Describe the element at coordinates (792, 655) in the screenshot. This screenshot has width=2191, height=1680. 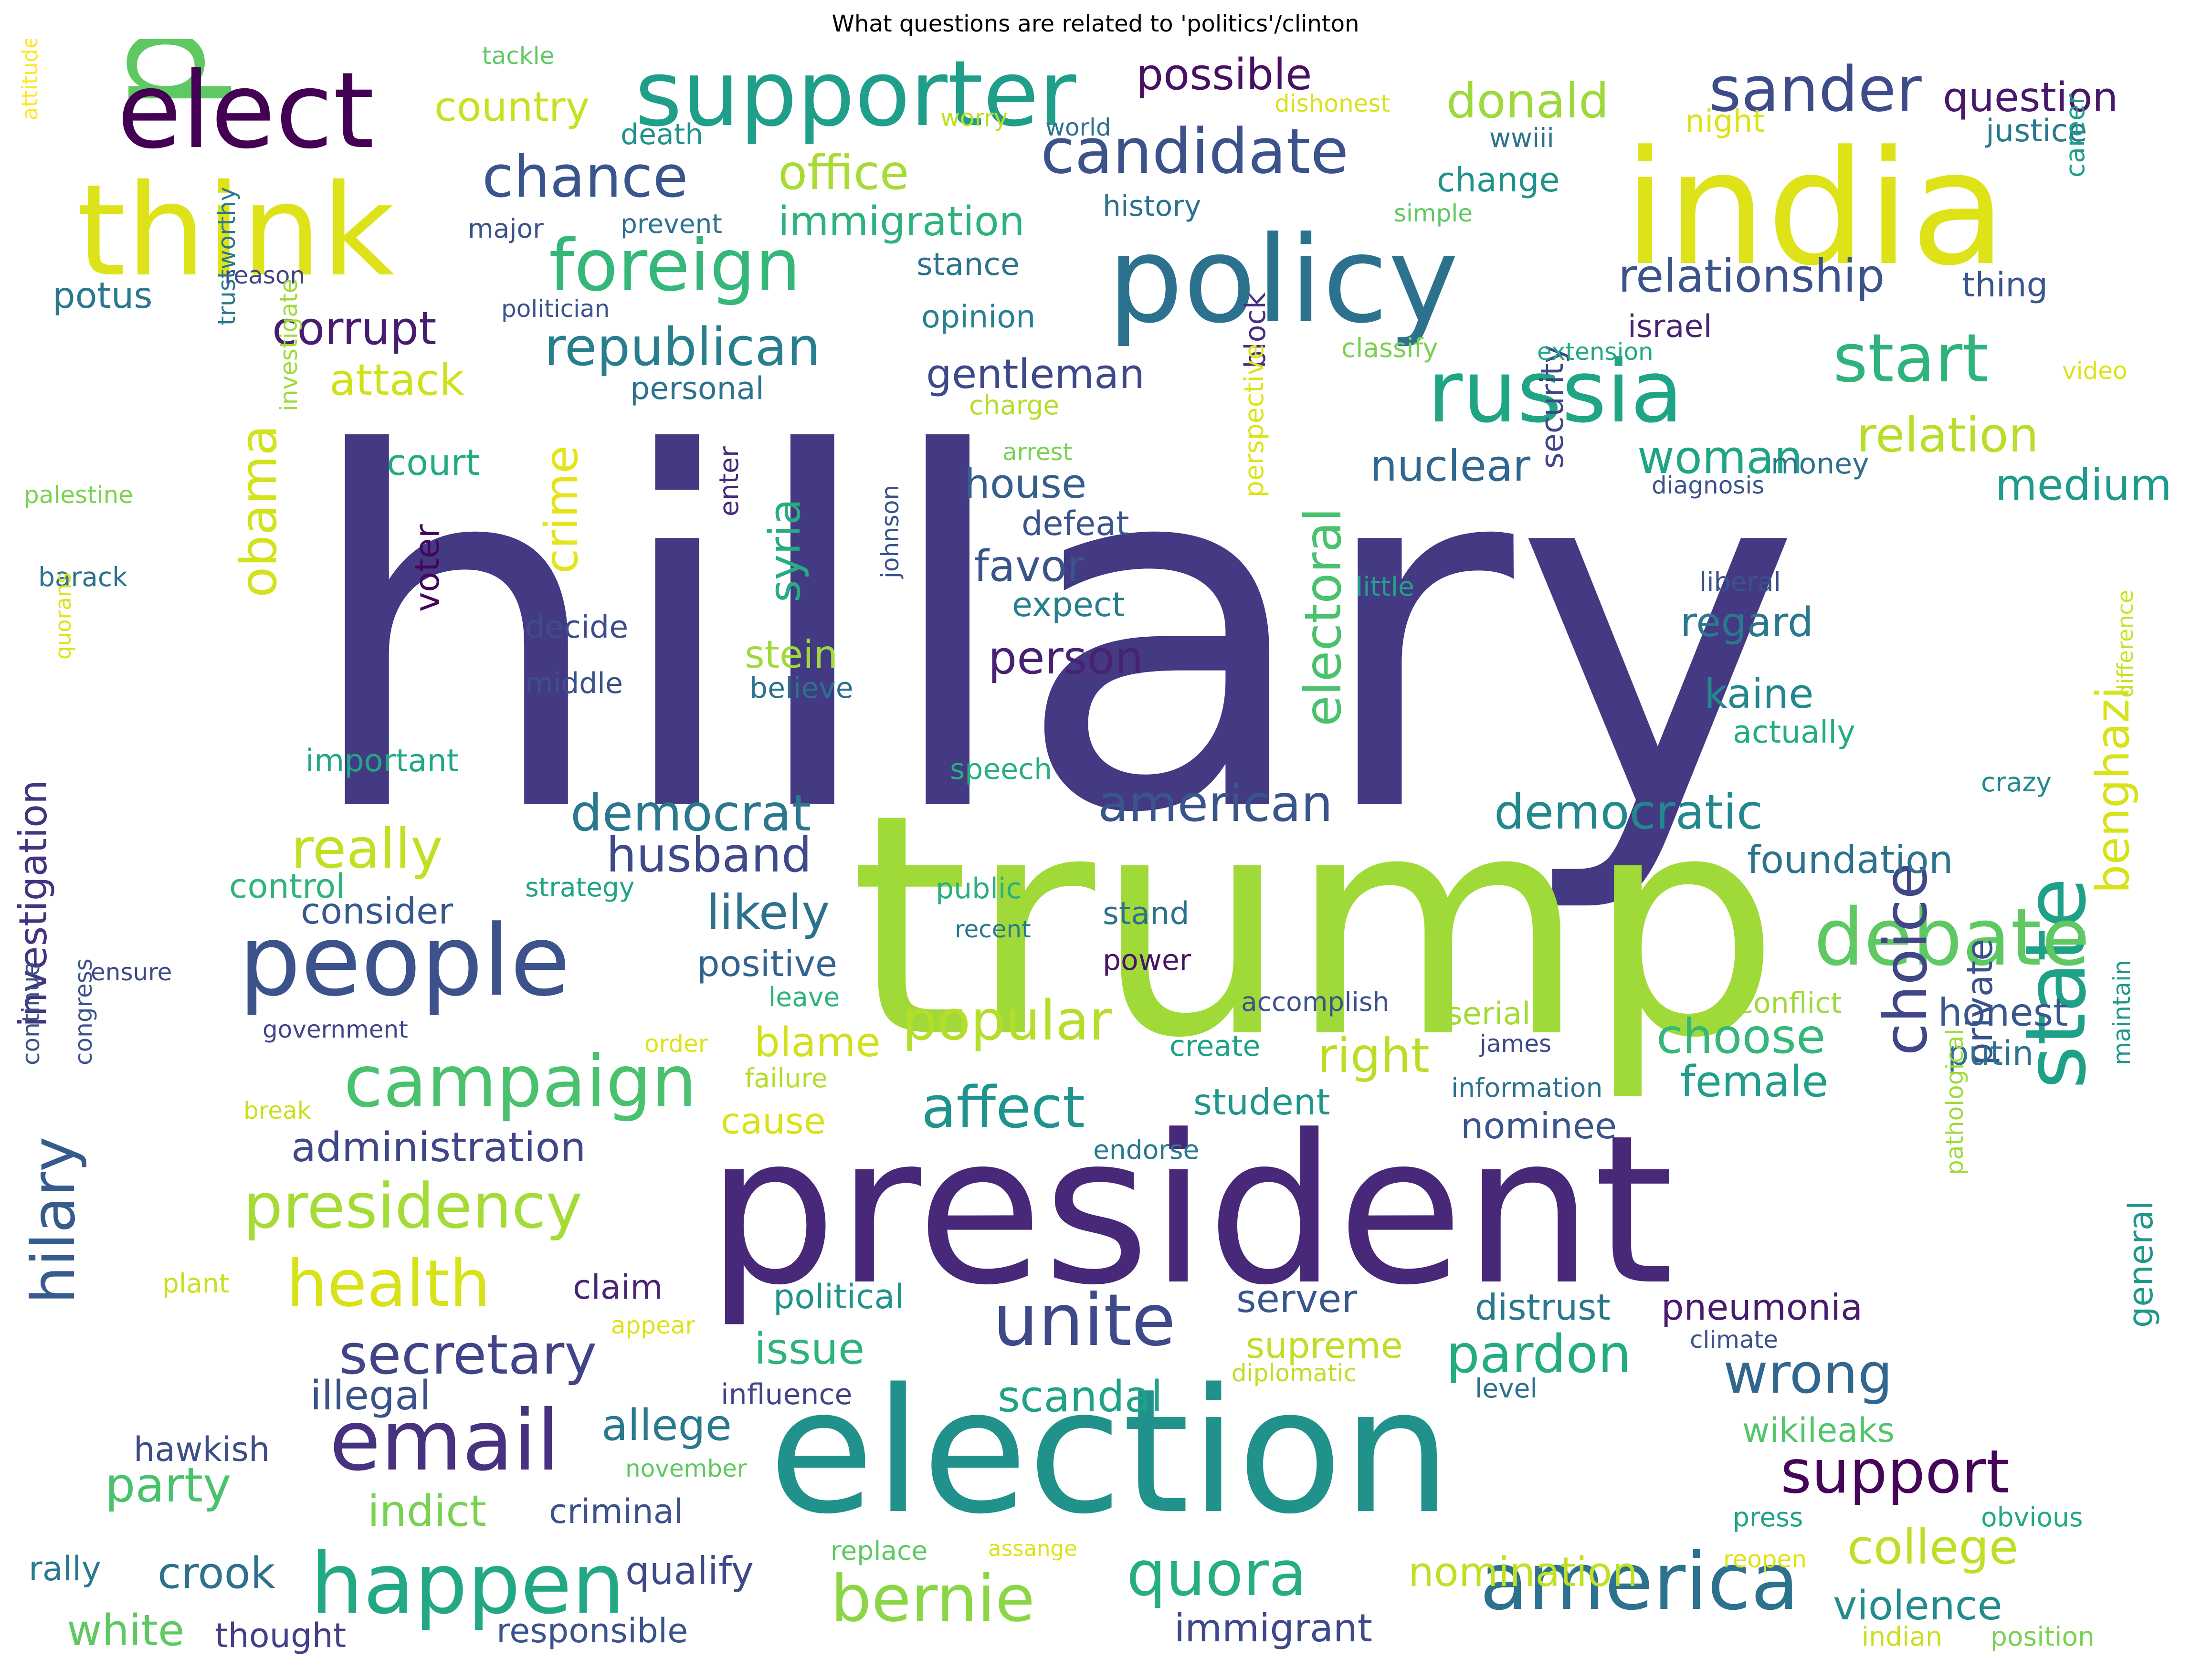
I see `word-stein: stein` at that location.